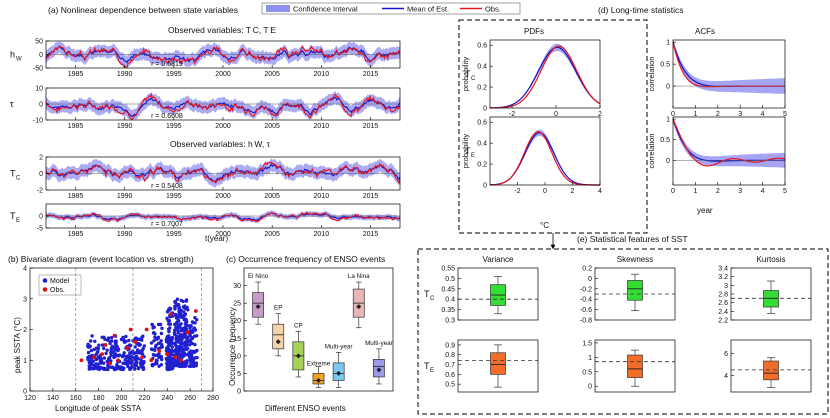 The height and width of the screenshot is (418, 830). What do you see at coordinates (60, 281) in the screenshot?
I see `panel-b-legend-model: Model` at bounding box center [60, 281].